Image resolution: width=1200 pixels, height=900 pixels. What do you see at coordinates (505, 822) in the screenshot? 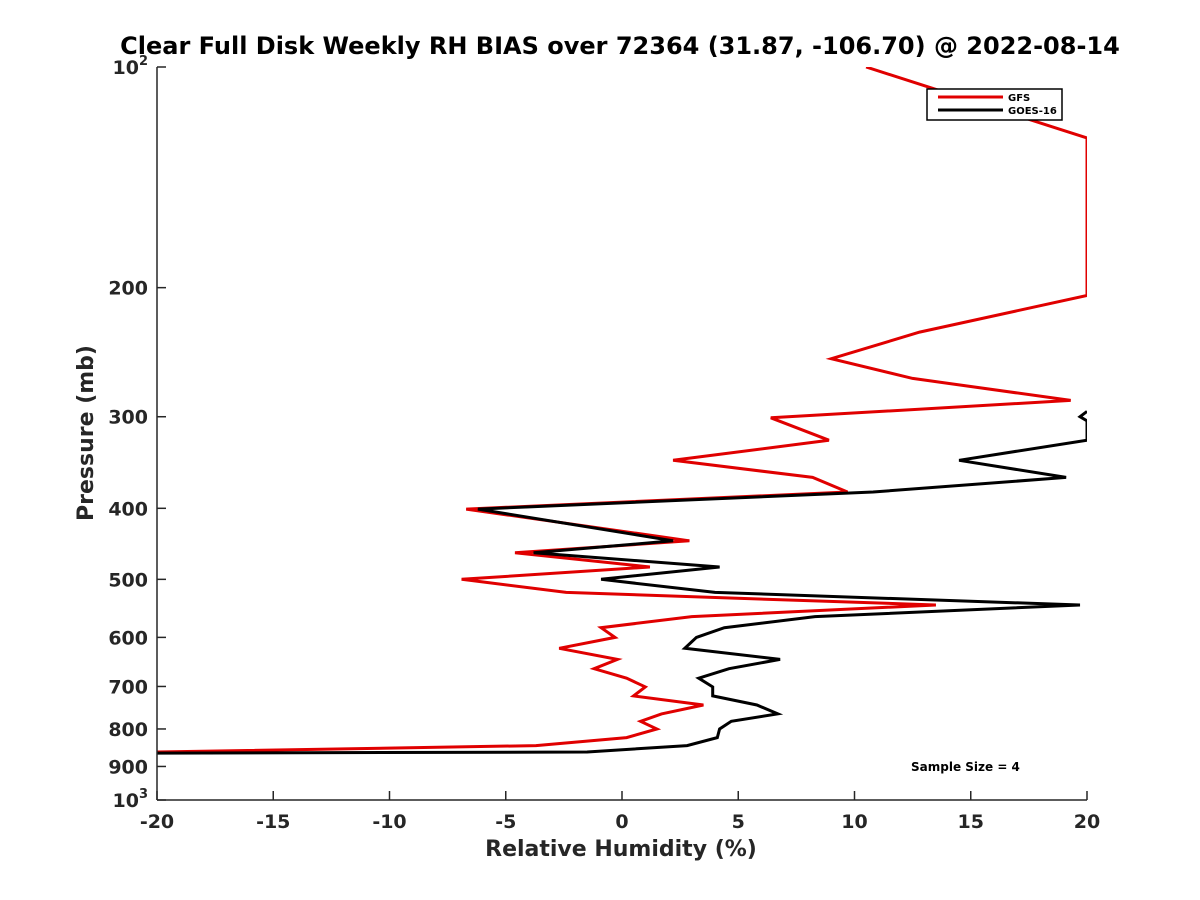
I see `x-tick-label: -5` at bounding box center [505, 822].